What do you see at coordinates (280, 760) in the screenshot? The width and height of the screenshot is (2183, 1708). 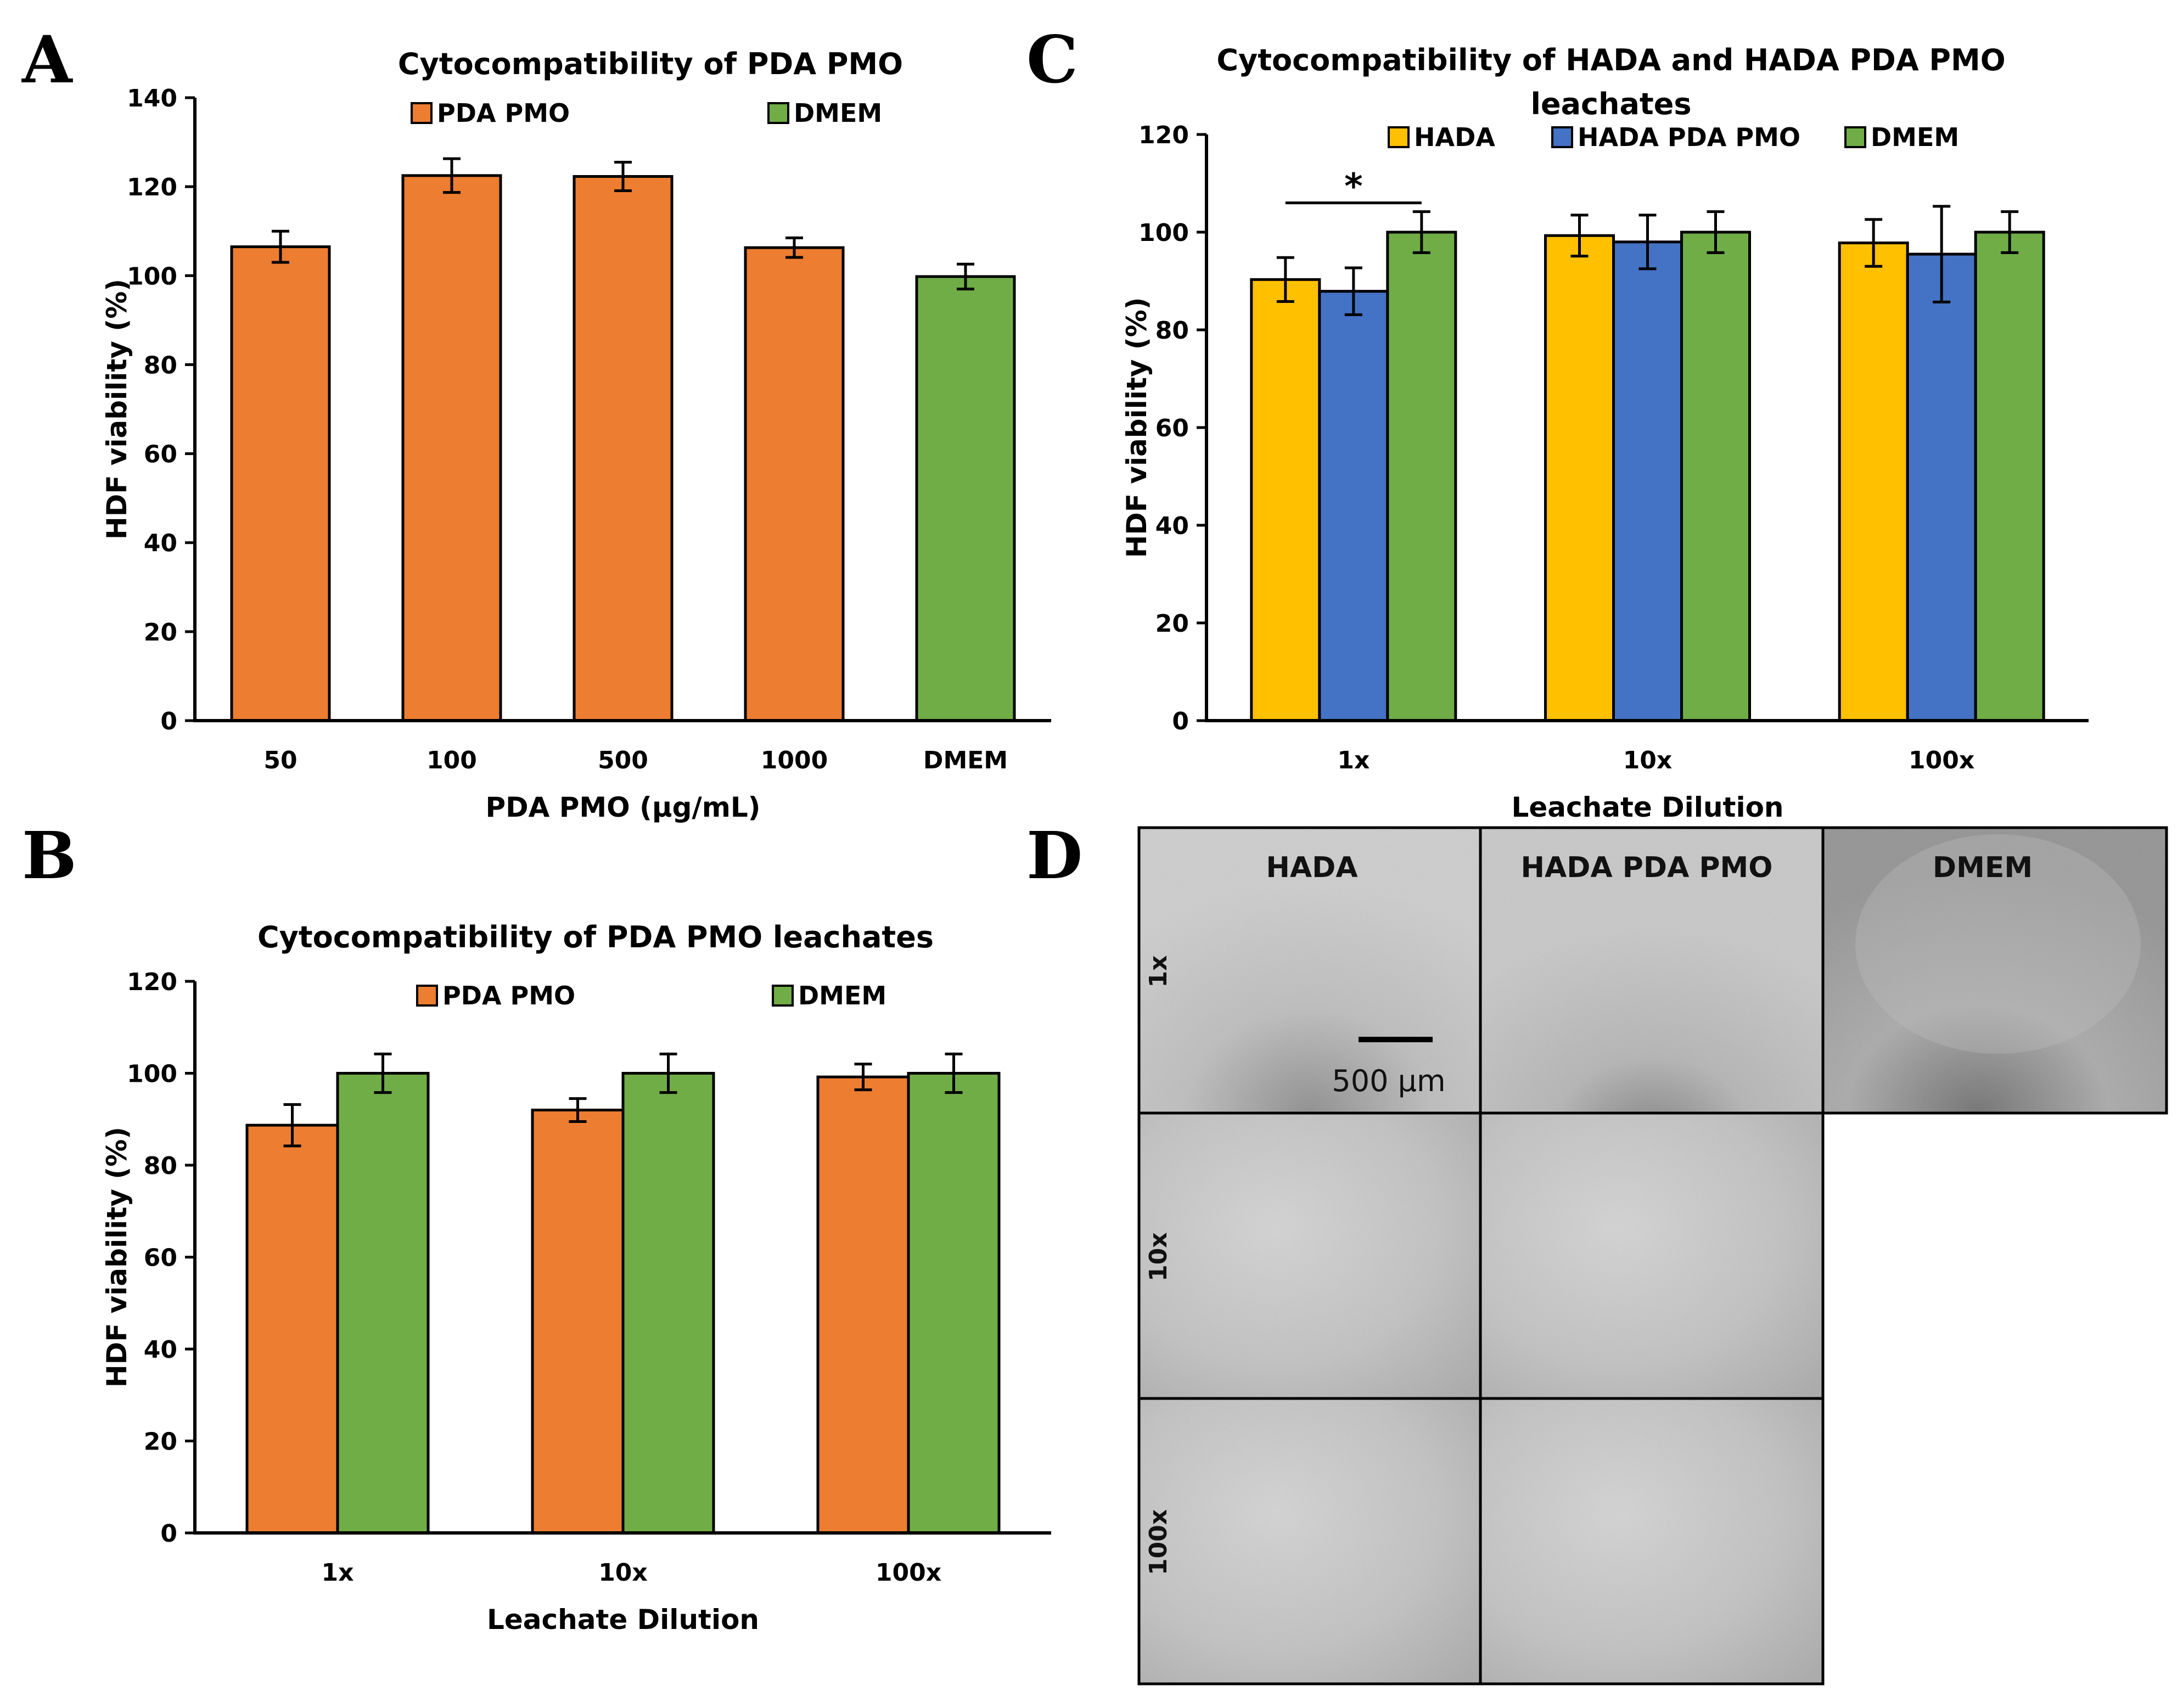 I see `x-tick-label: 50` at bounding box center [280, 760].